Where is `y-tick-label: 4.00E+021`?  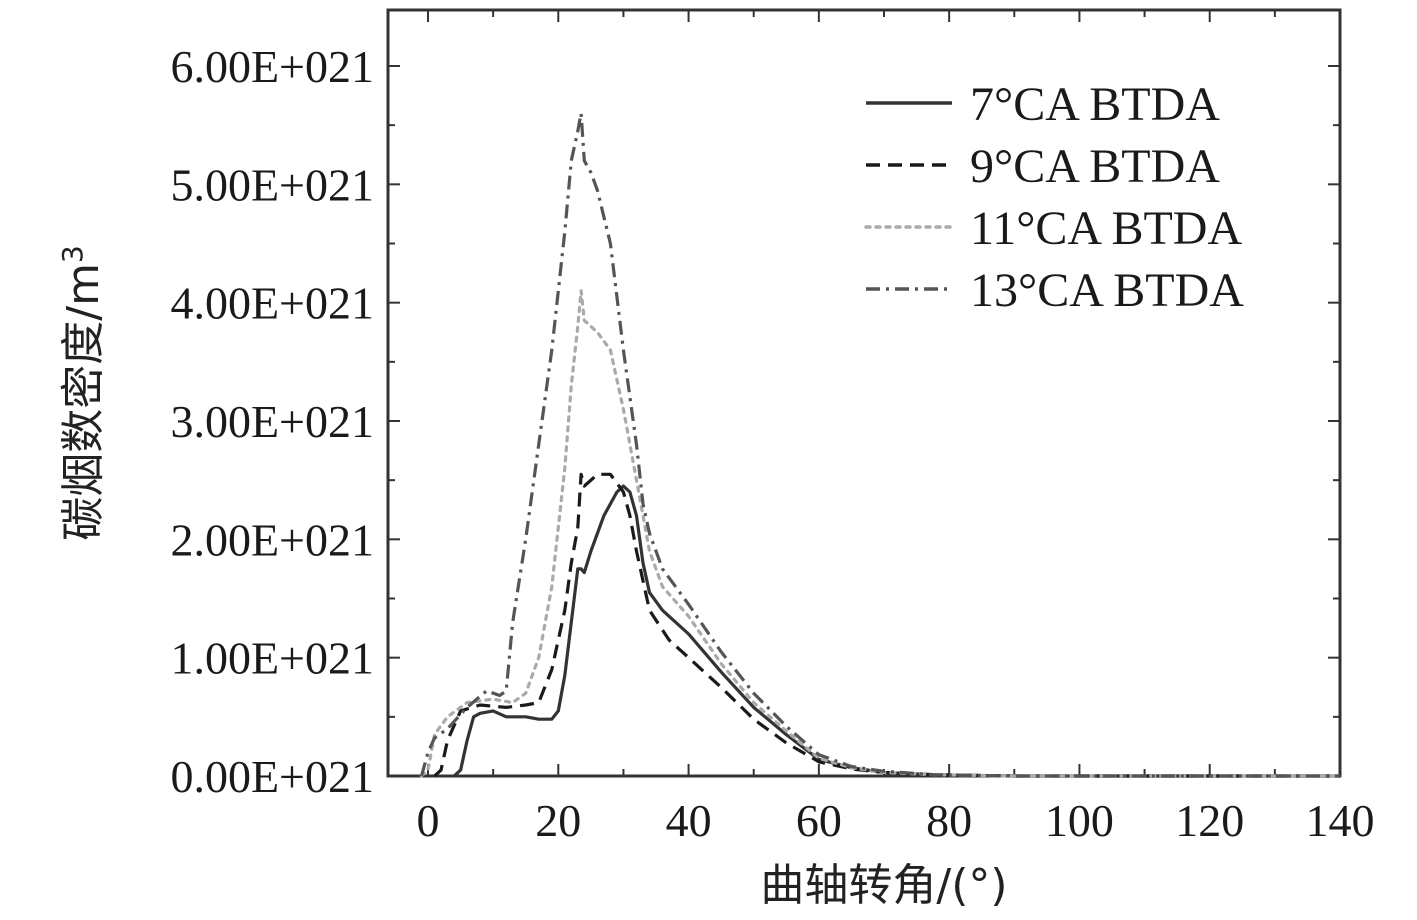
y-tick-label: 4.00E+021 is located at coordinates (272, 303).